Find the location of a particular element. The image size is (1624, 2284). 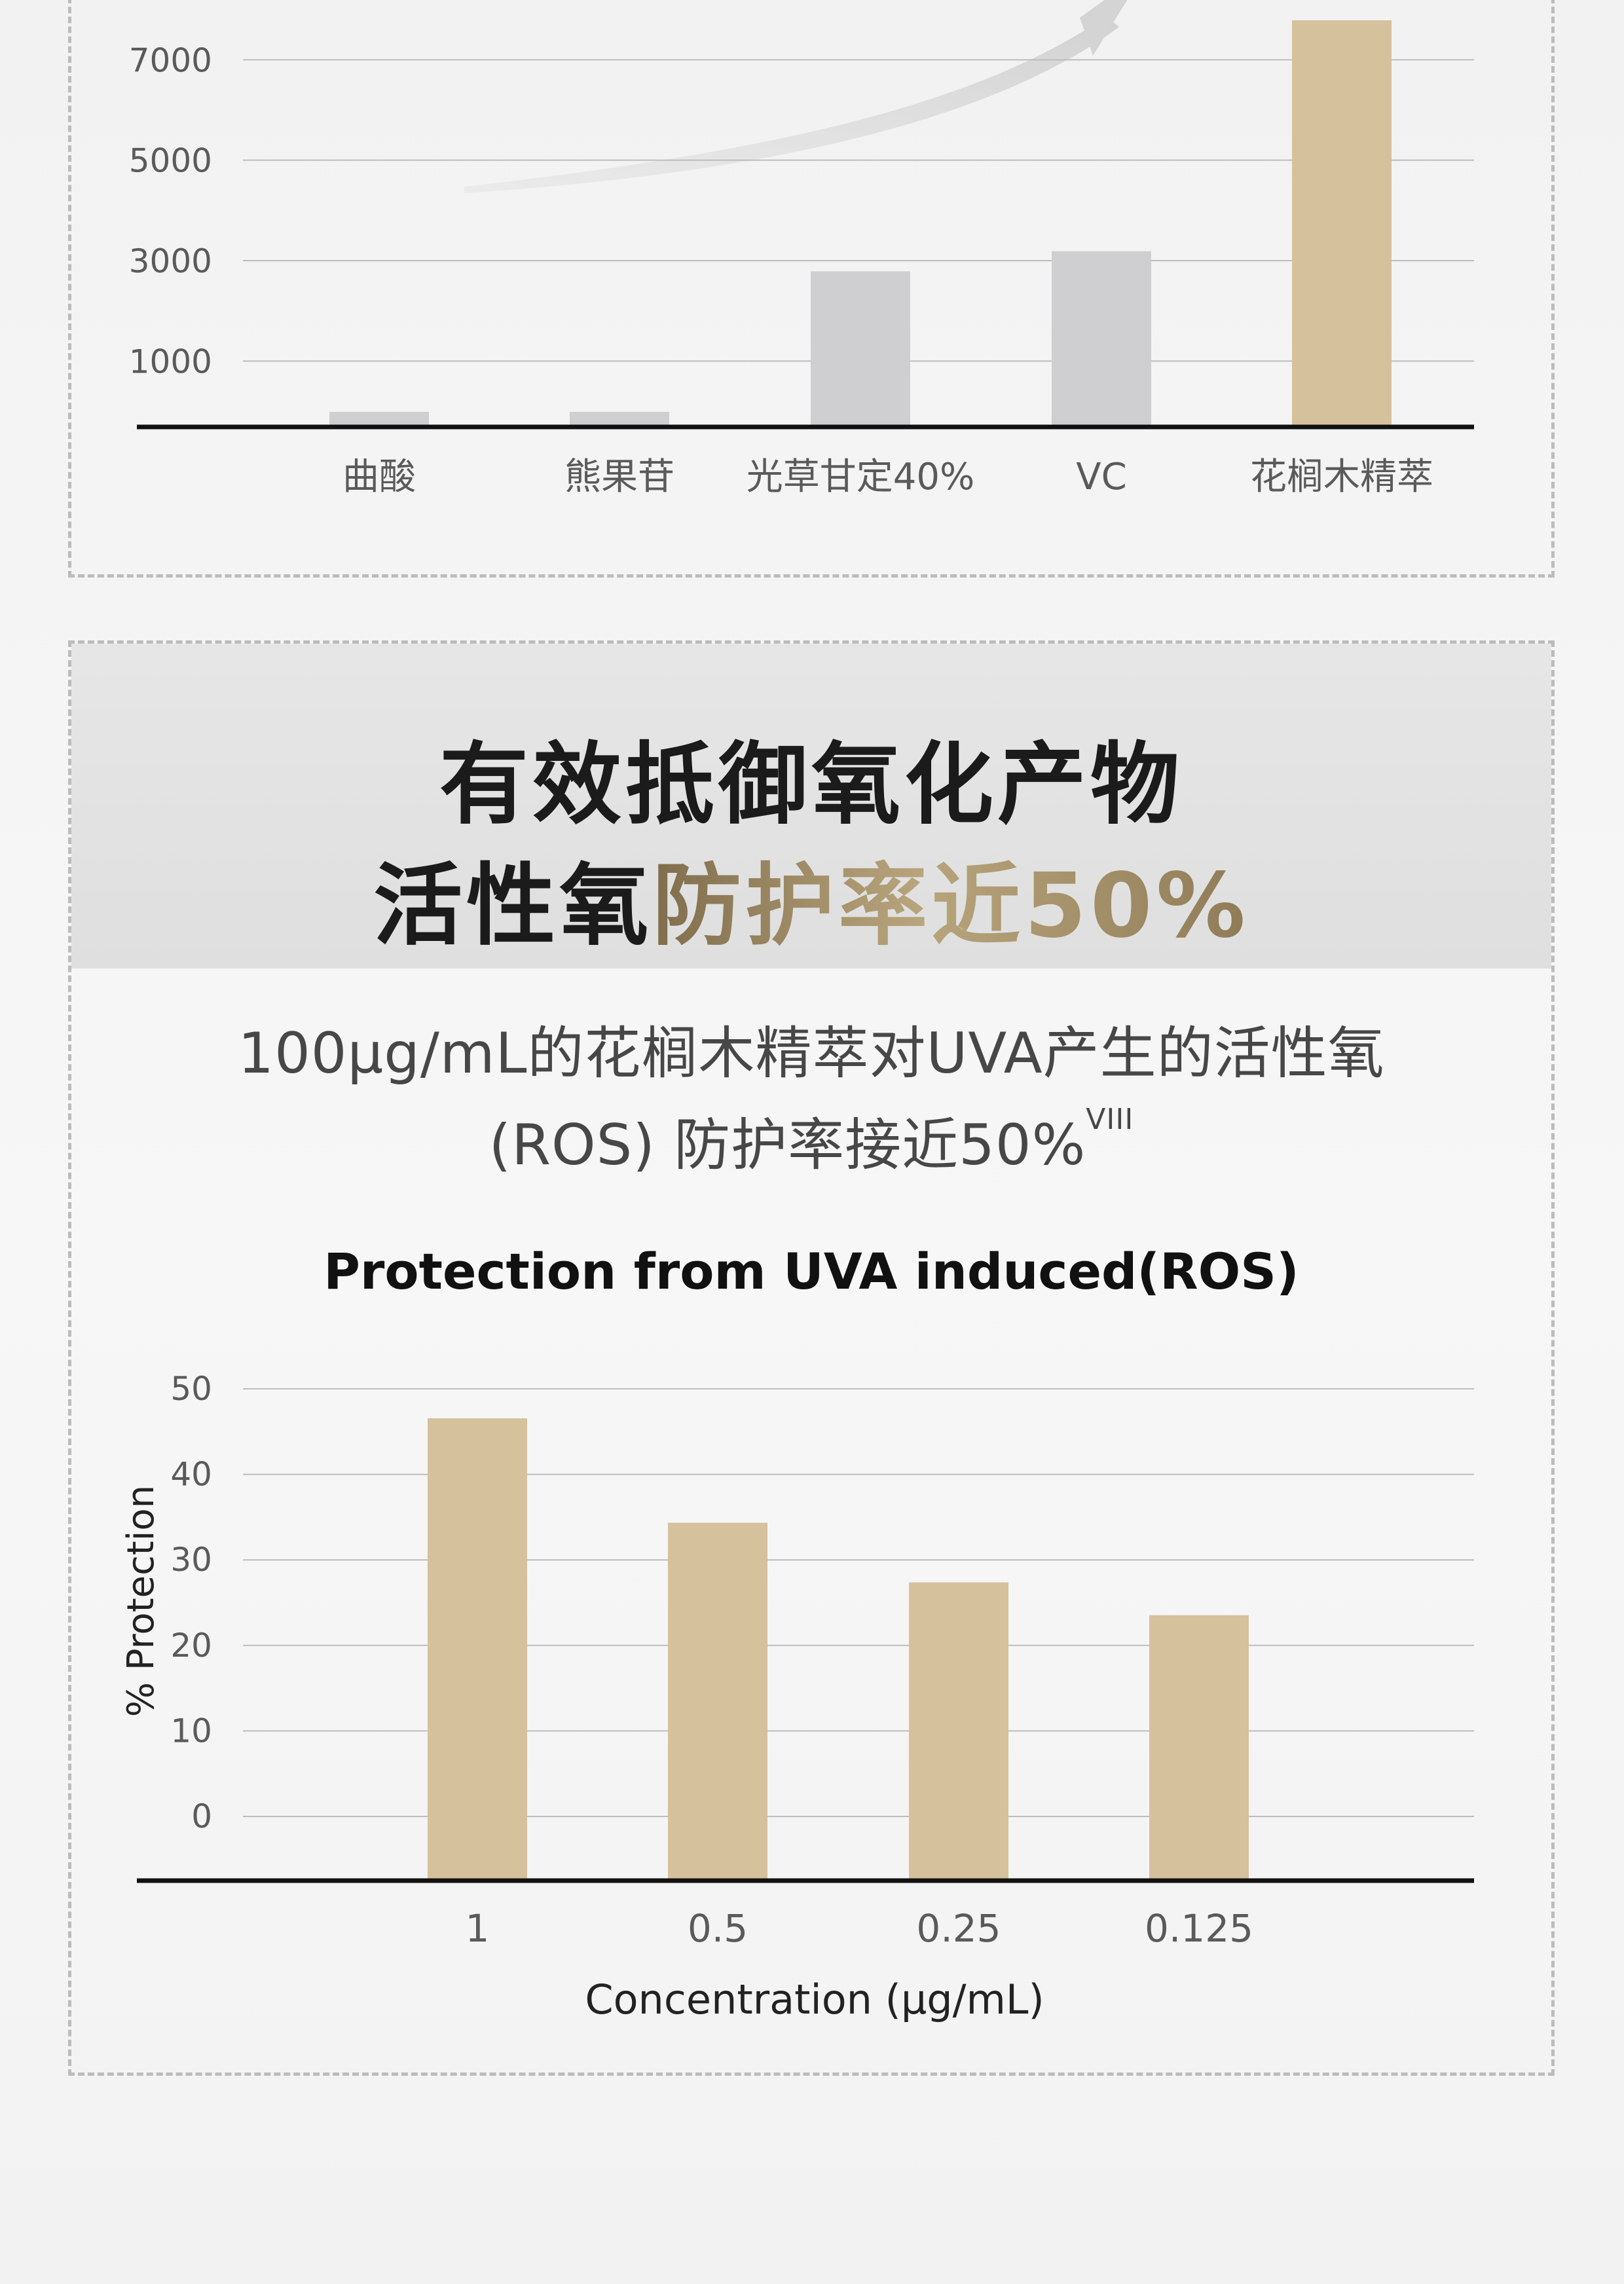

x-category-label: 曲酸 is located at coordinates (379, 477).